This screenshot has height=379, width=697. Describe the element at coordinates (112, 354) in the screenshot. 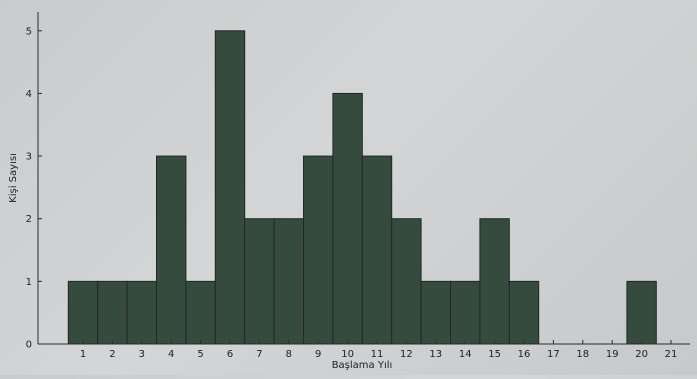

I see `x-tick-label: 2` at that location.